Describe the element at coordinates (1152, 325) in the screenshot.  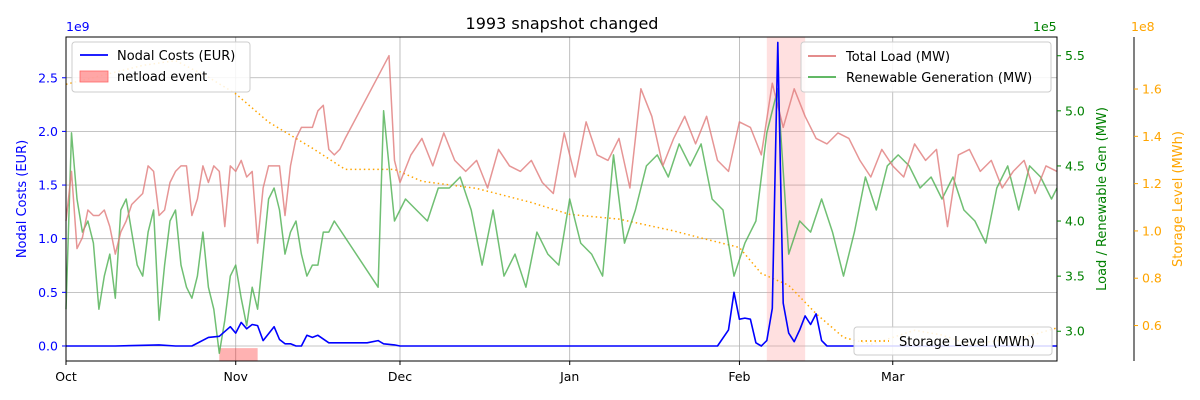
I see `far-right-tick-label: 0.6` at that location.